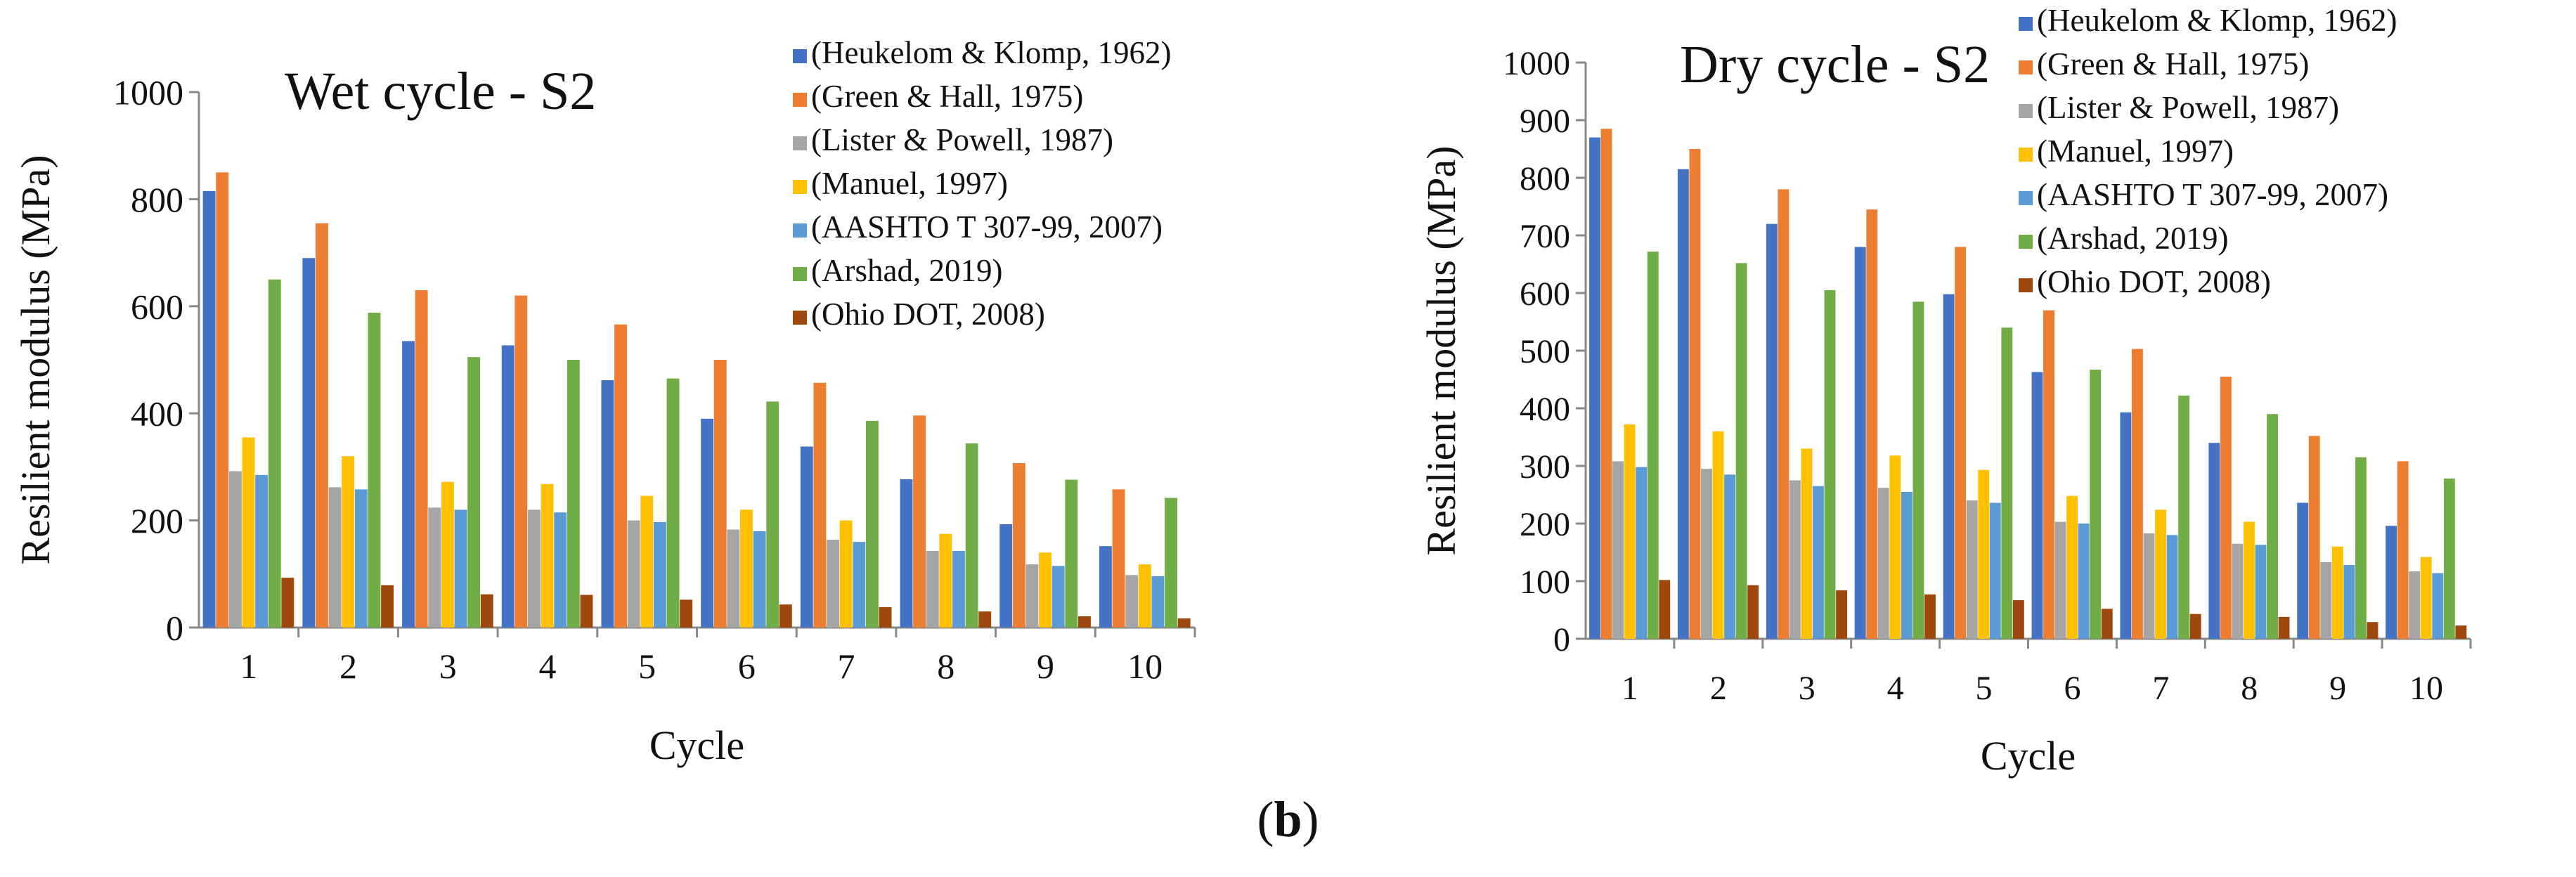 The image size is (2576, 877). What do you see at coordinates (1545, 121) in the screenshot?
I see `y-tick-label: 900` at bounding box center [1545, 121].